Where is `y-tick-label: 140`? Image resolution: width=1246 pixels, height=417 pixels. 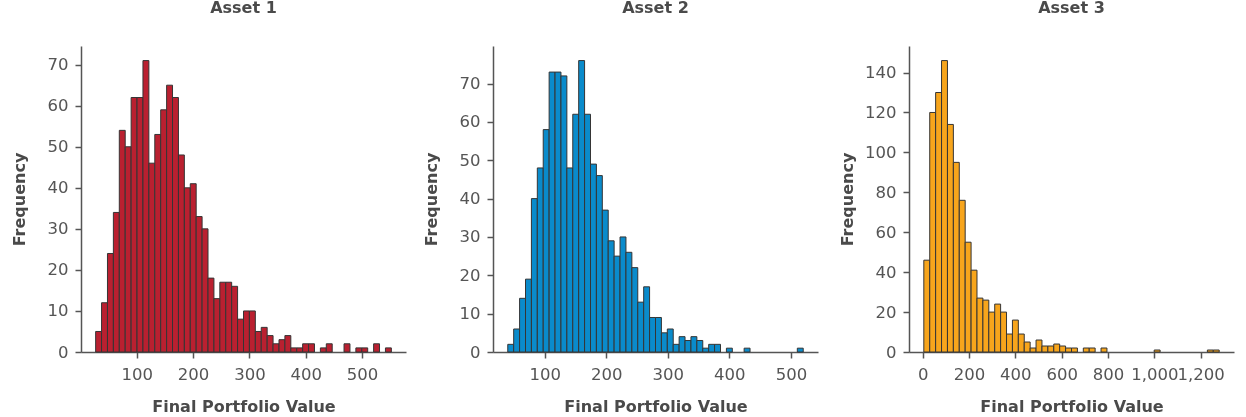
y-tick-label: 140 is located at coordinates (881, 73).